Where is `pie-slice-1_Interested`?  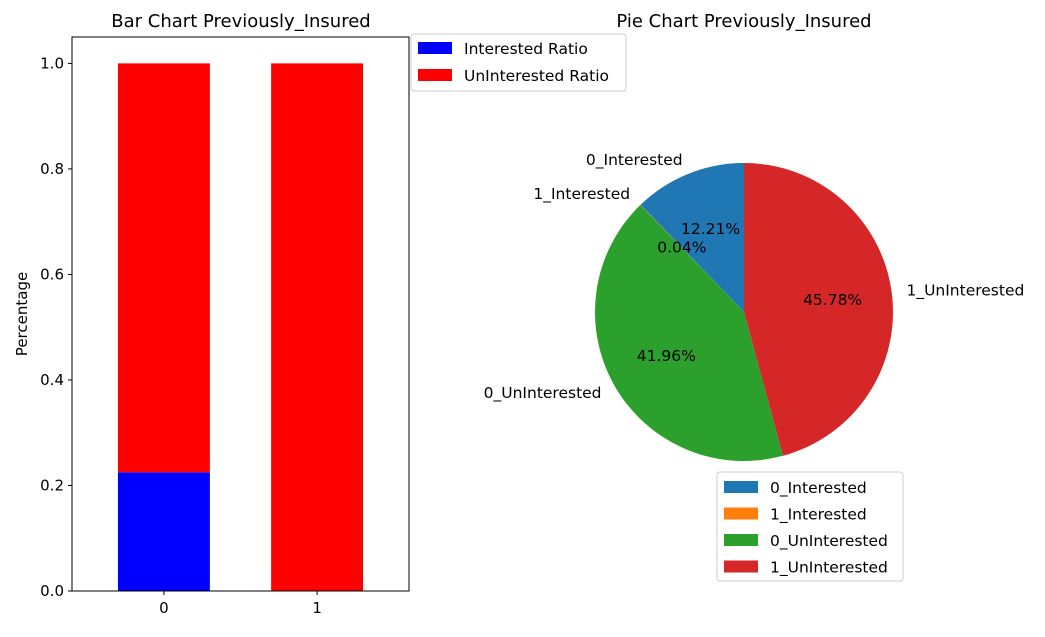
pie-slice-1_Interested is located at coordinates (692, 258).